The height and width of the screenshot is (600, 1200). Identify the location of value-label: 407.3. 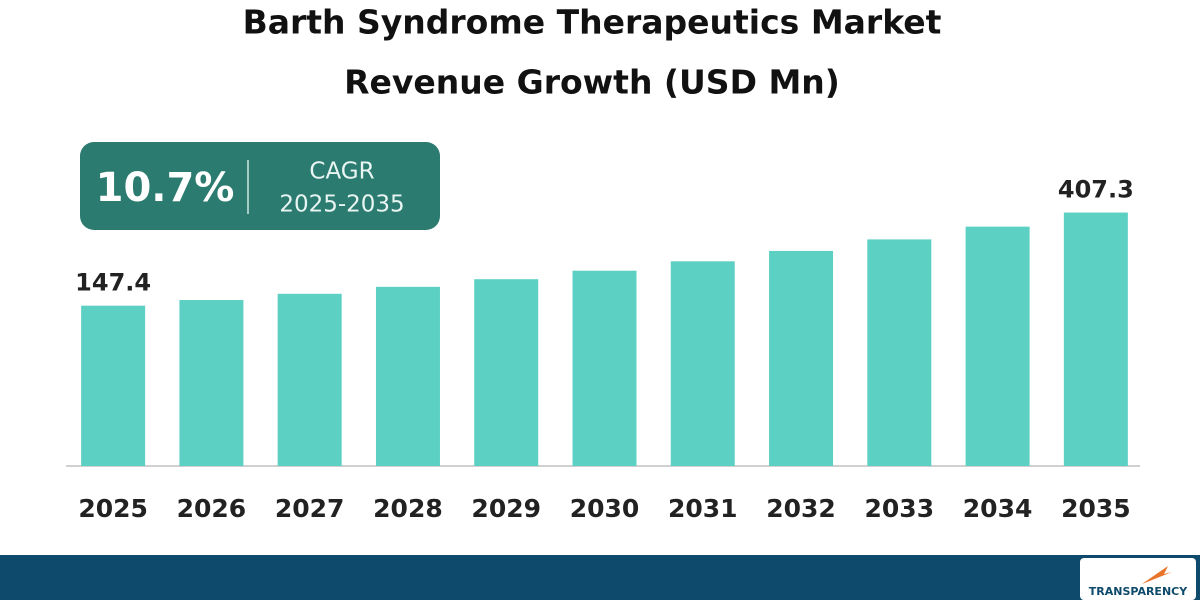
(1096, 190).